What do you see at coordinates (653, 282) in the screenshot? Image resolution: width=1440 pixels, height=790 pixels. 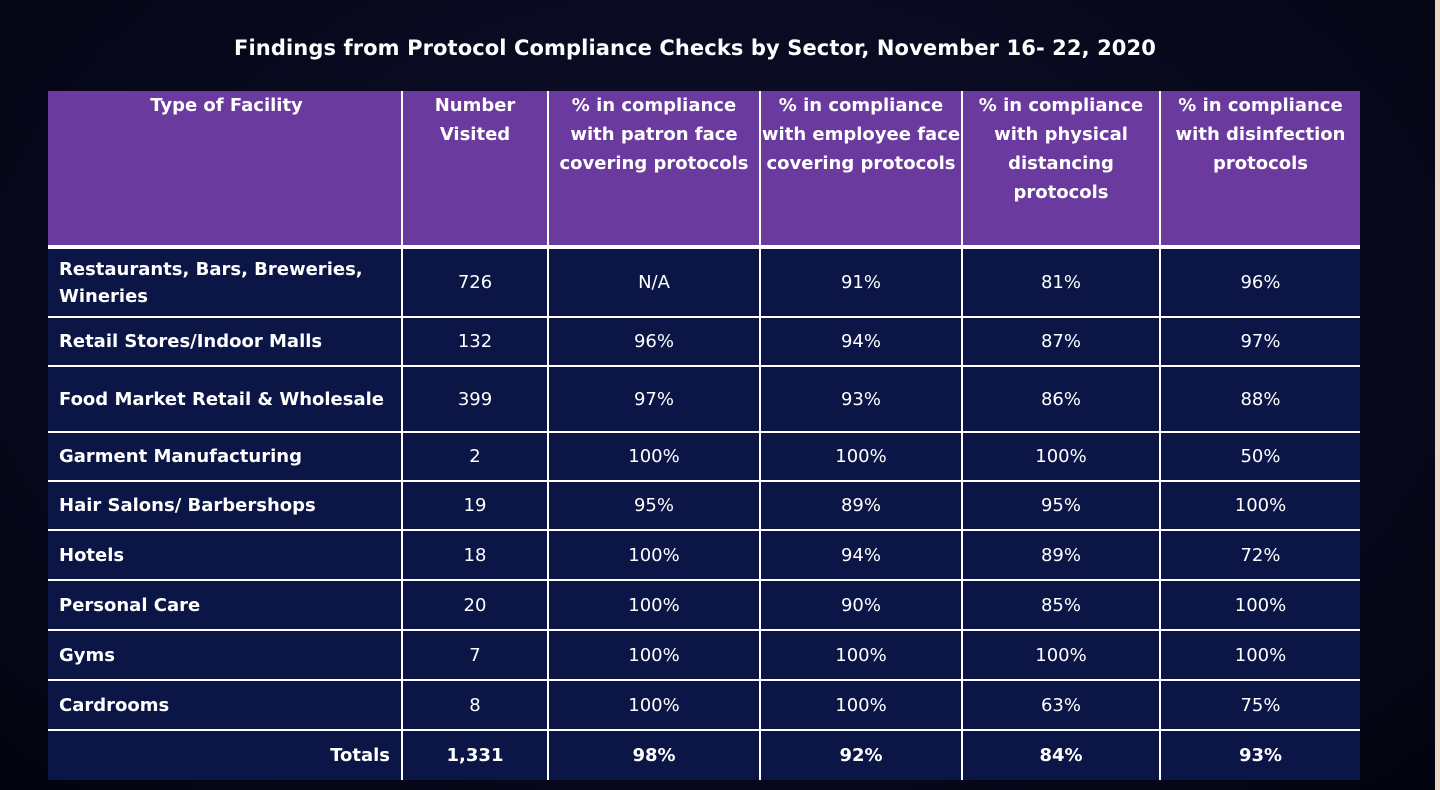 I see `patron-cell: N/A` at bounding box center [653, 282].